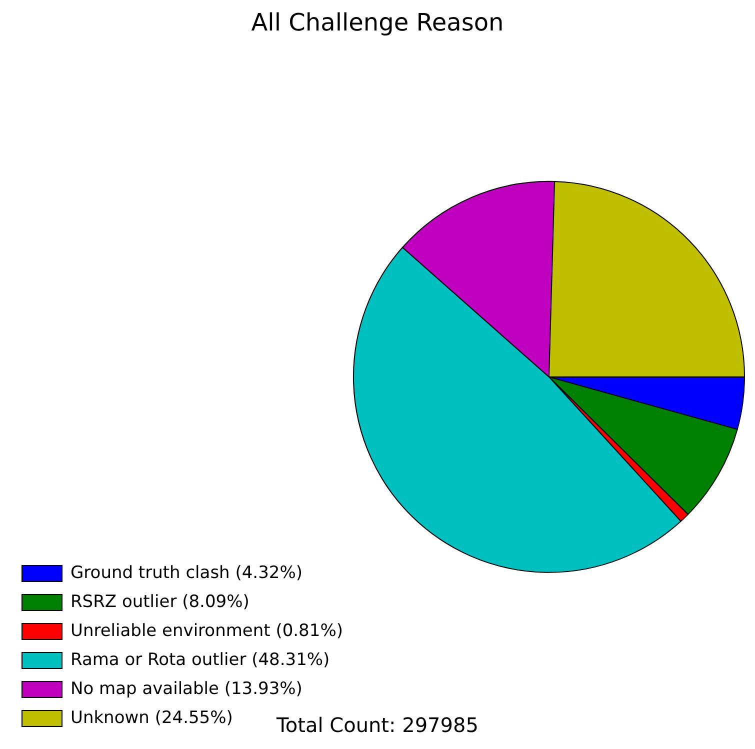 Image resolution: width=755 pixels, height=749 pixels. Describe the element at coordinates (377, 22) in the screenshot. I see `chart-title: All Challenge Reason` at that location.